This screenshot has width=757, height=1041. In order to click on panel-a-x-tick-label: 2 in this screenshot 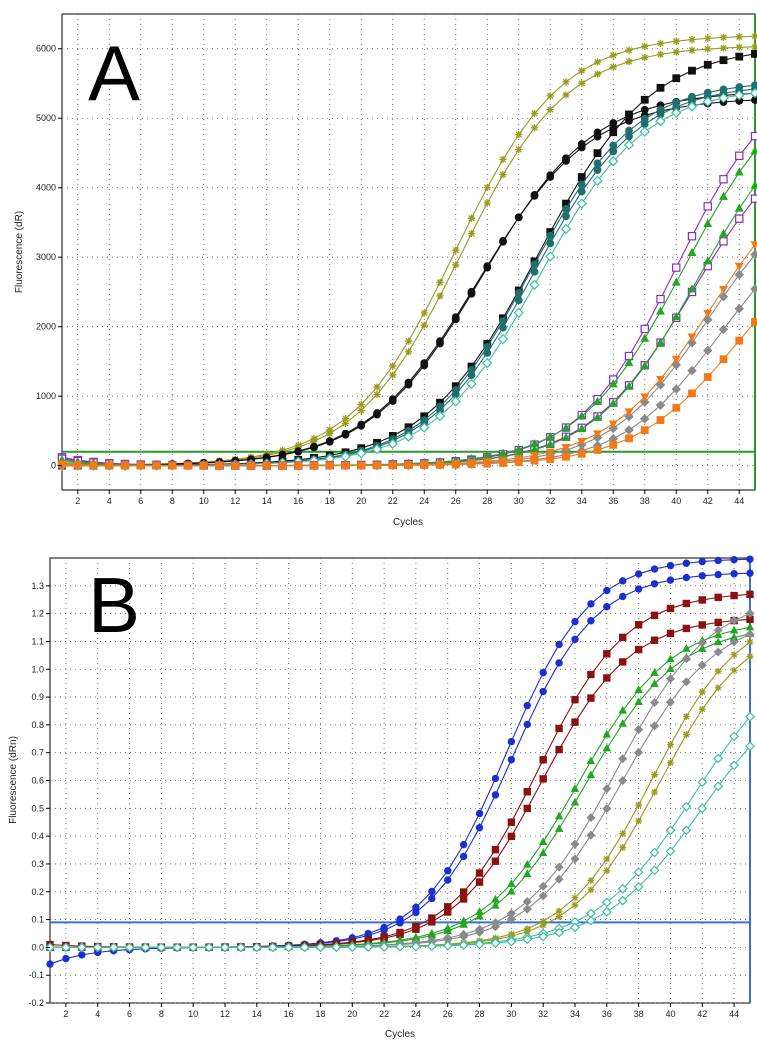, I will do `click(77, 501)`.